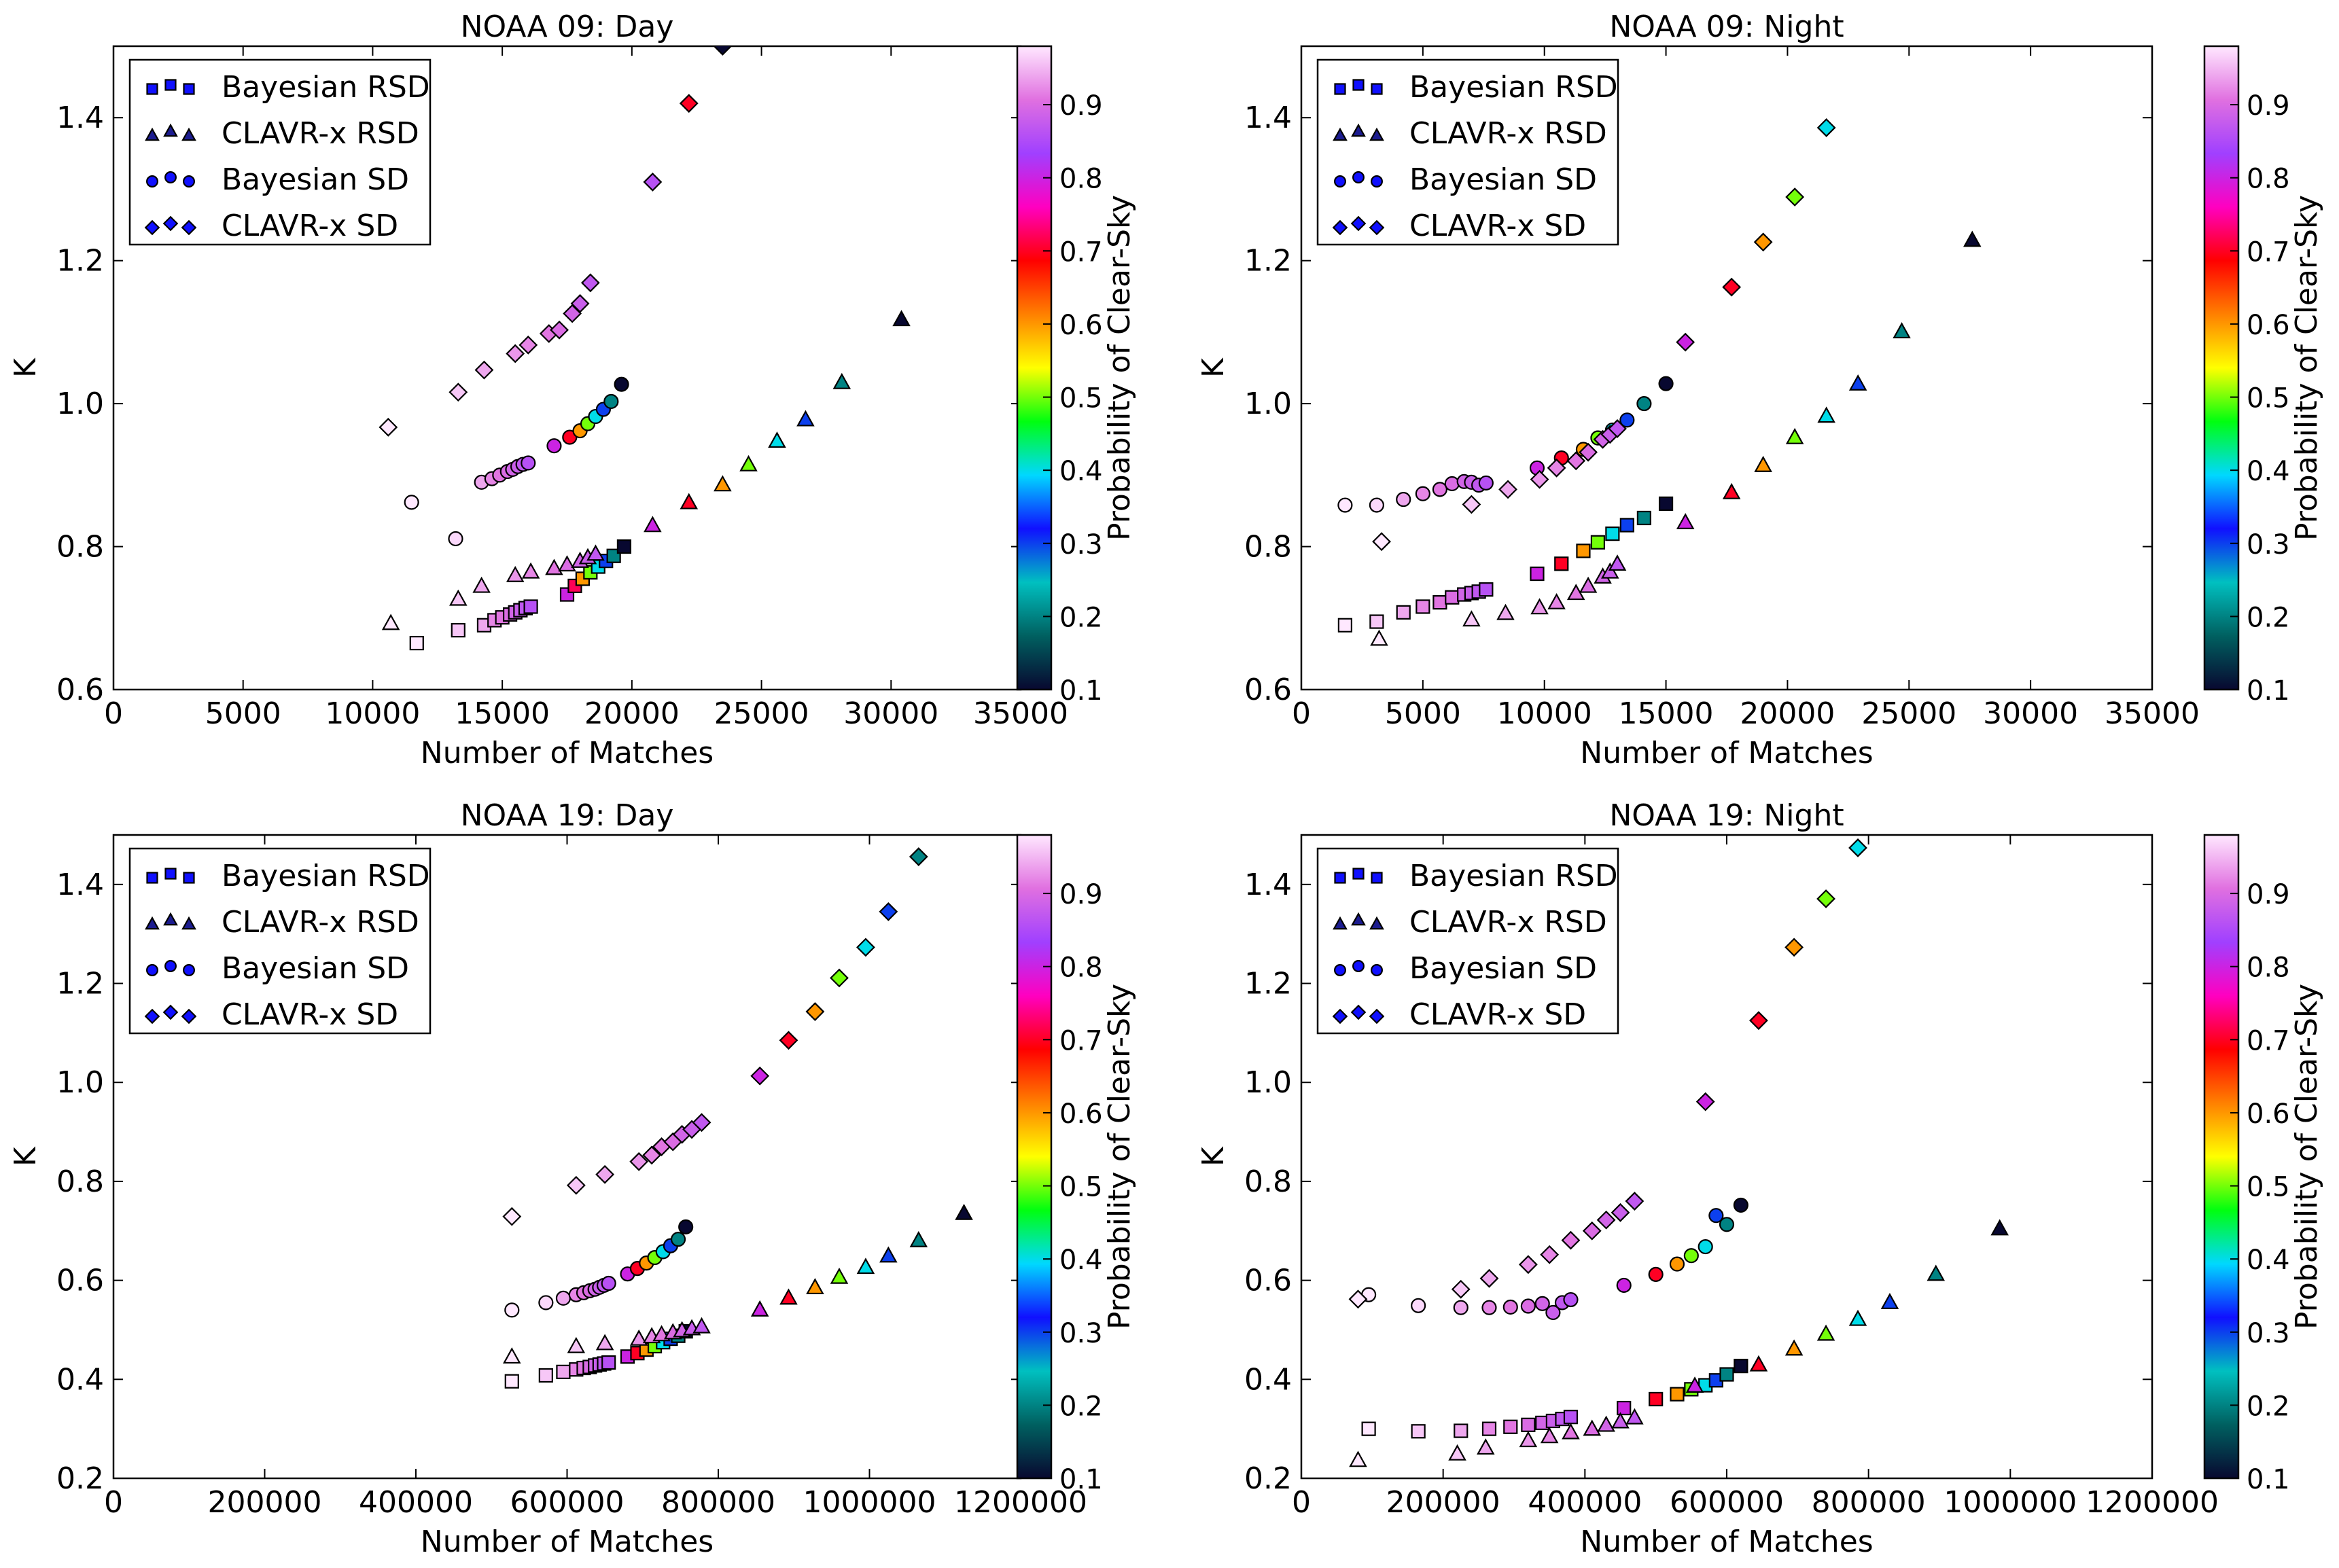  I want to click on y-tick-label: 1.0, so click(1268, 1082).